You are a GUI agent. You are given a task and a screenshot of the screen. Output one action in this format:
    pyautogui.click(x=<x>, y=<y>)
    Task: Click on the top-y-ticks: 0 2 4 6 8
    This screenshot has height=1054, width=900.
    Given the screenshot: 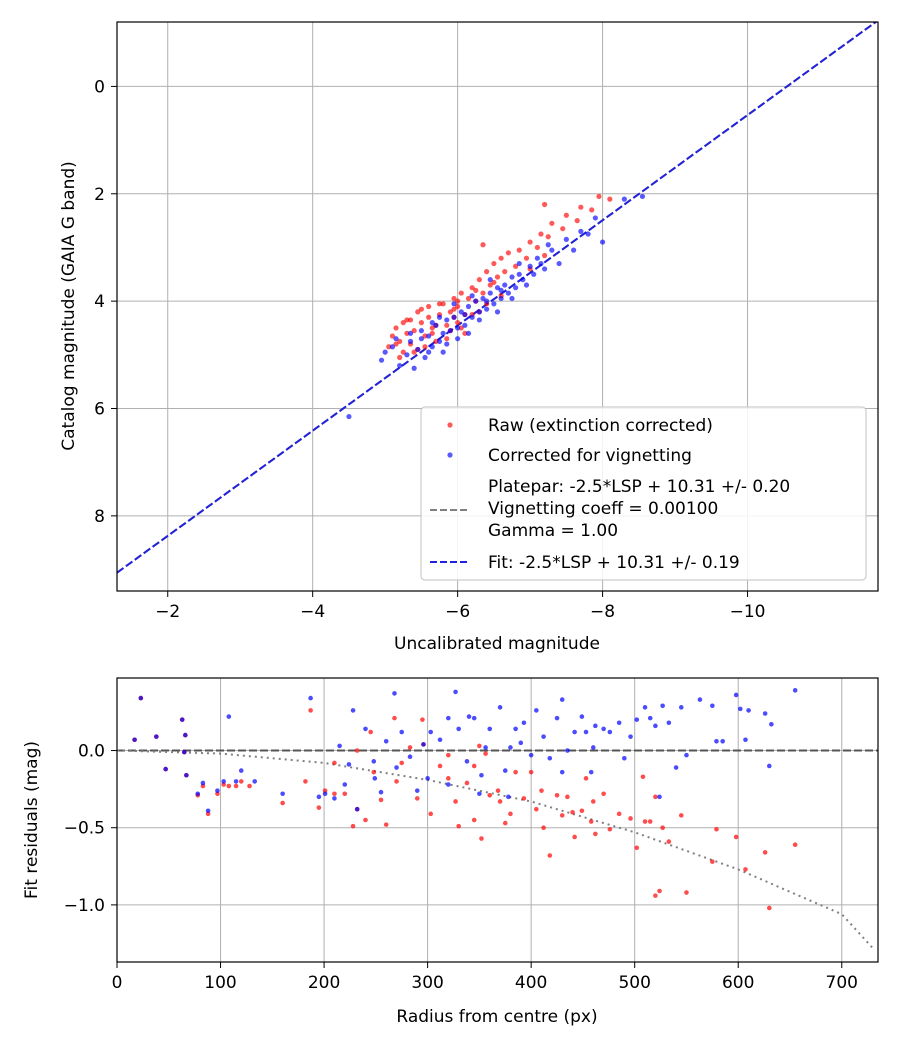 What is the action you would take?
    pyautogui.click(x=105, y=302)
    